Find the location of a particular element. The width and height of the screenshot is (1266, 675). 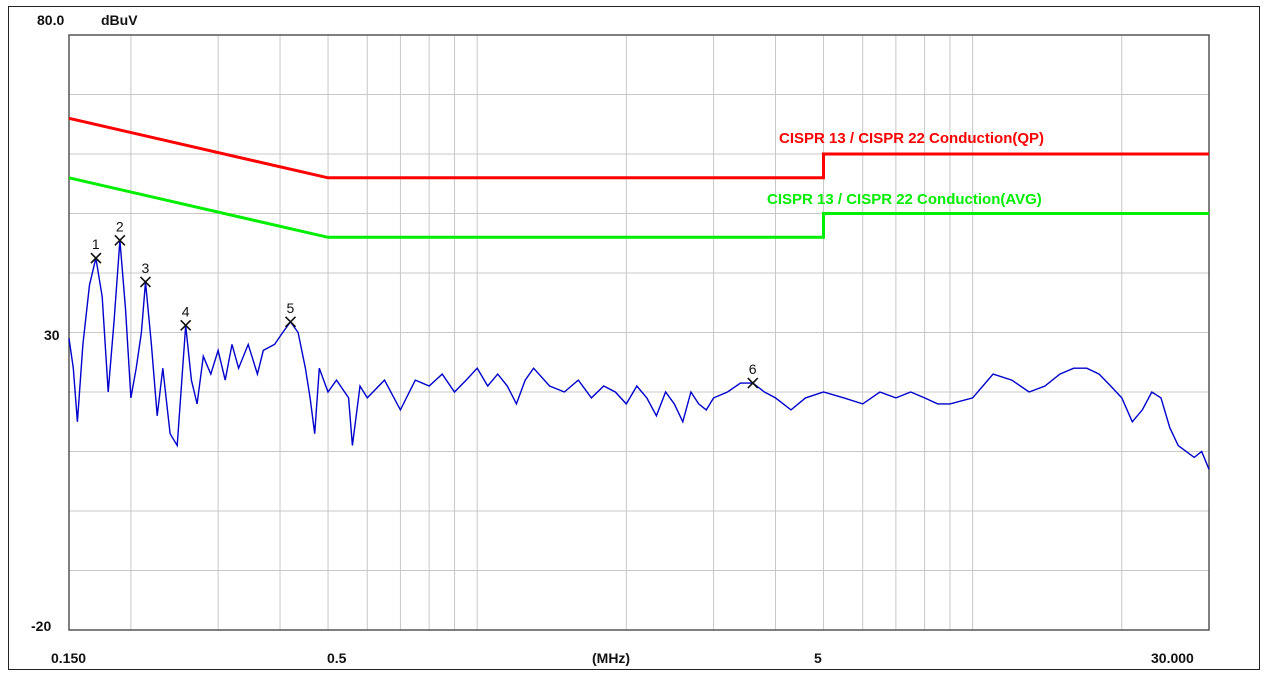

x-tick-label: 0.5 is located at coordinates (337, 658).